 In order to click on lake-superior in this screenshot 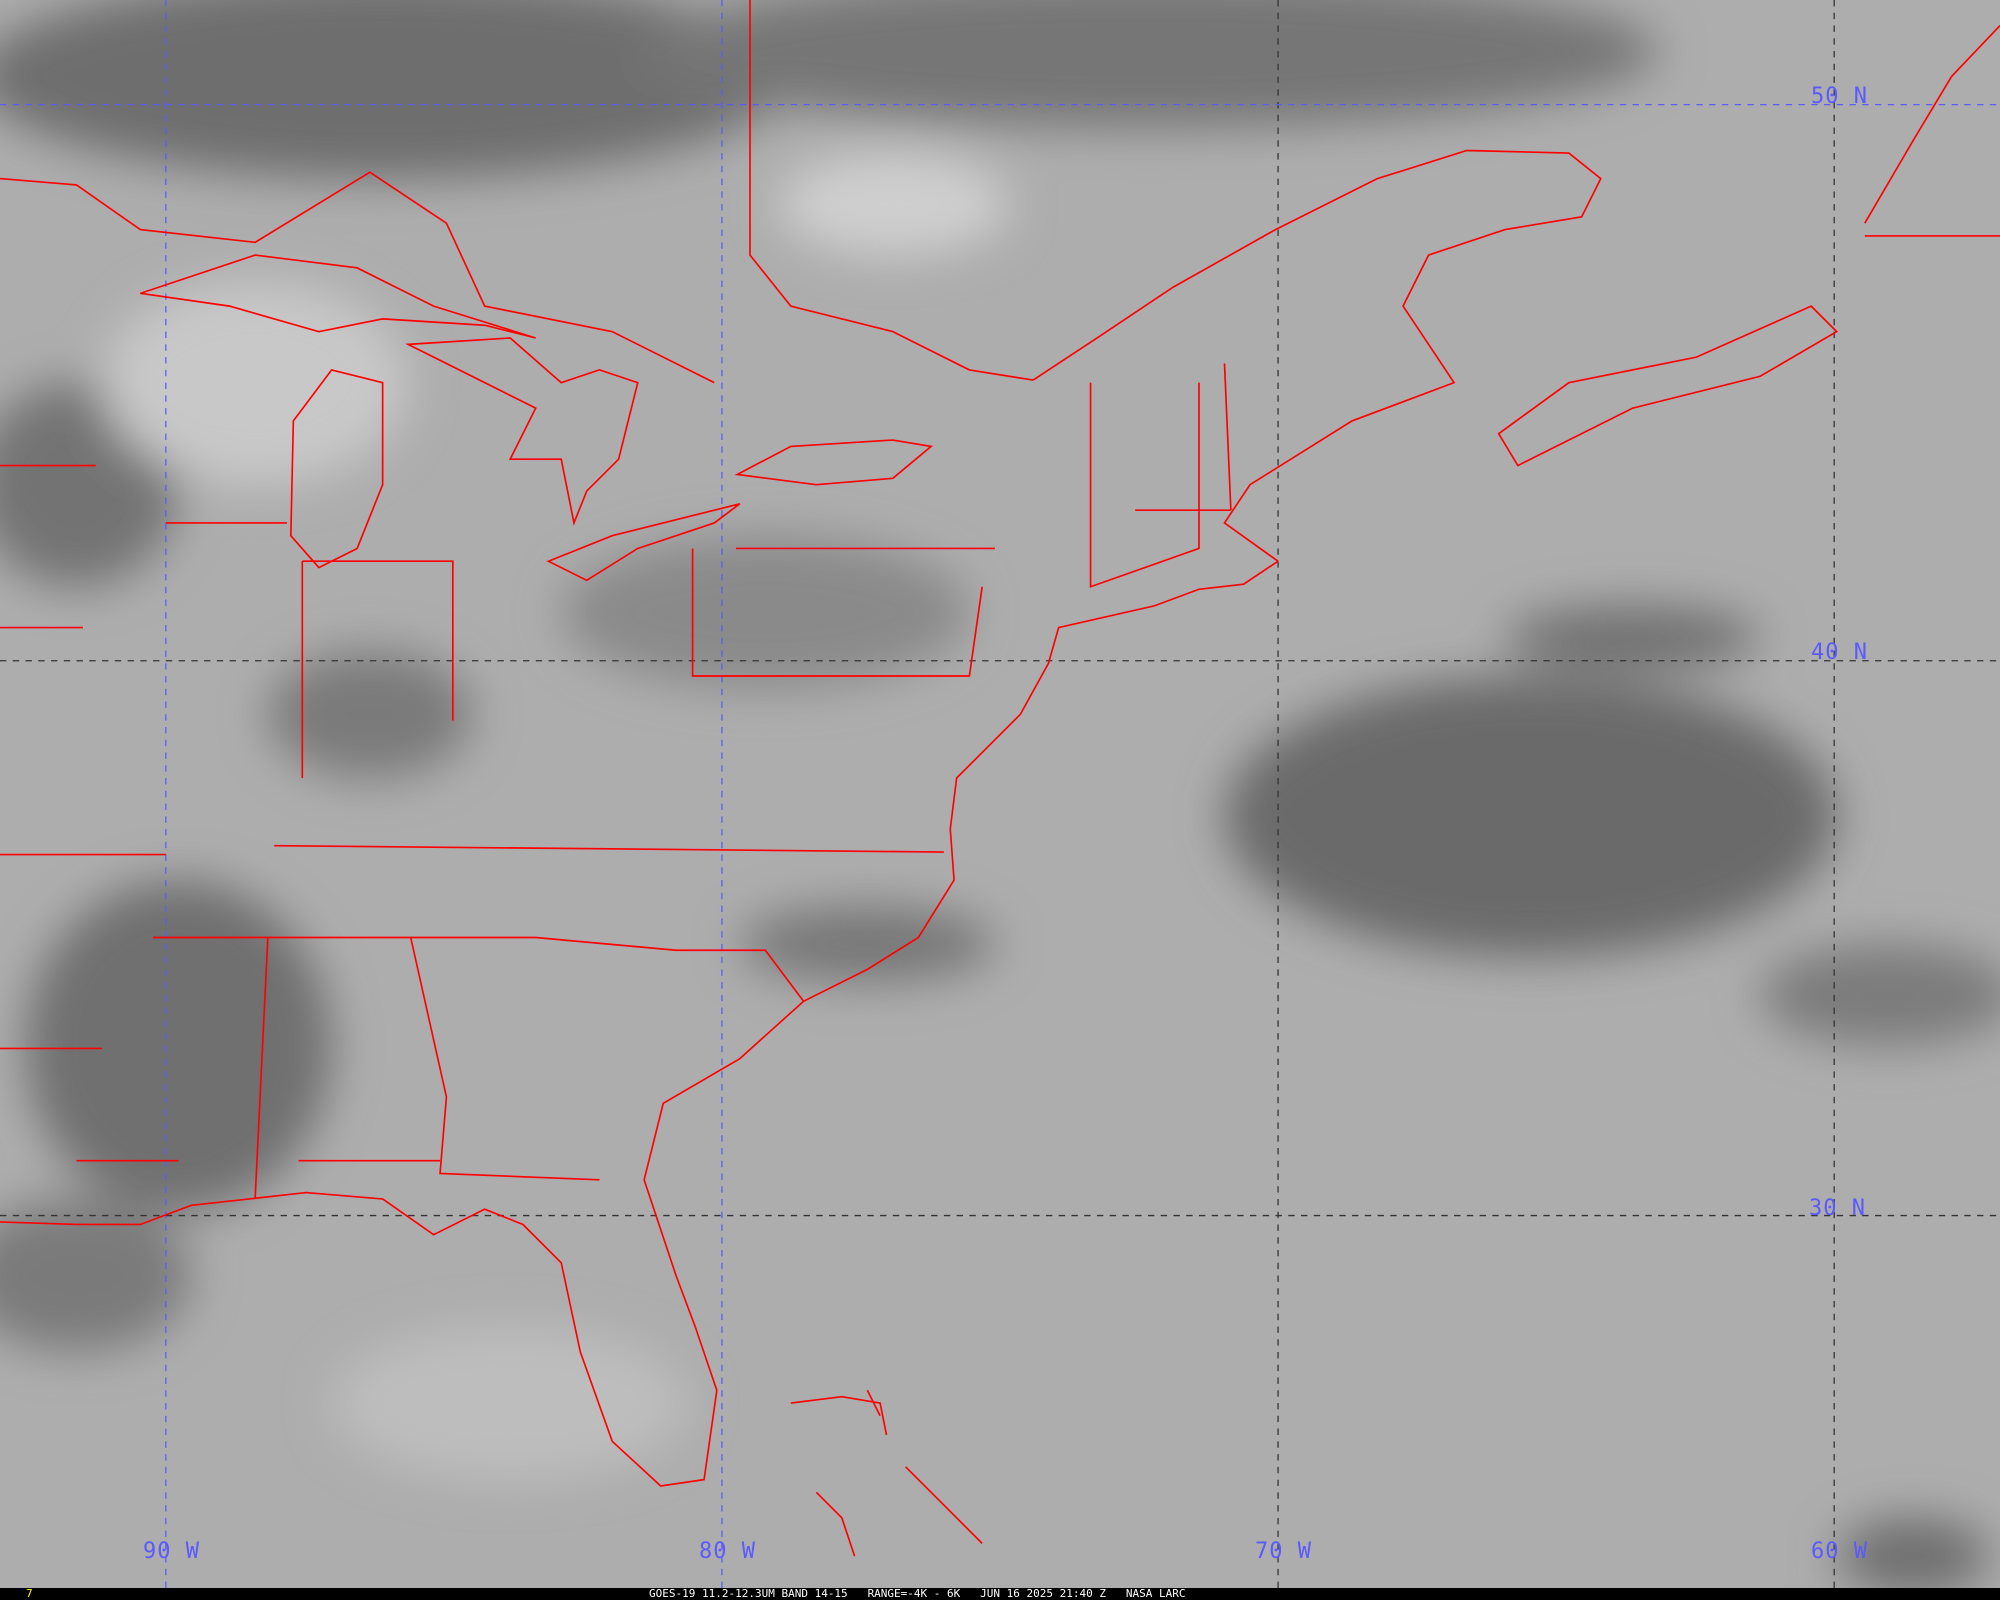, I will do `click(338, 296)`.